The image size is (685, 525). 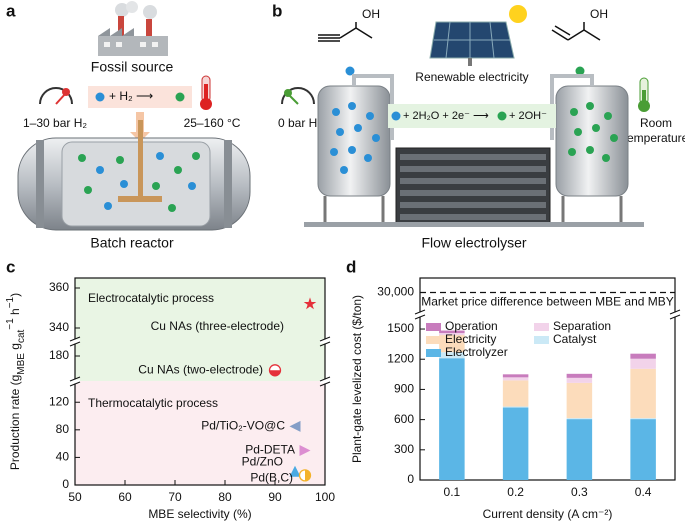 What do you see at coordinates (298, 96) in the screenshot?
I see `pressure-gauge` at bounding box center [298, 96].